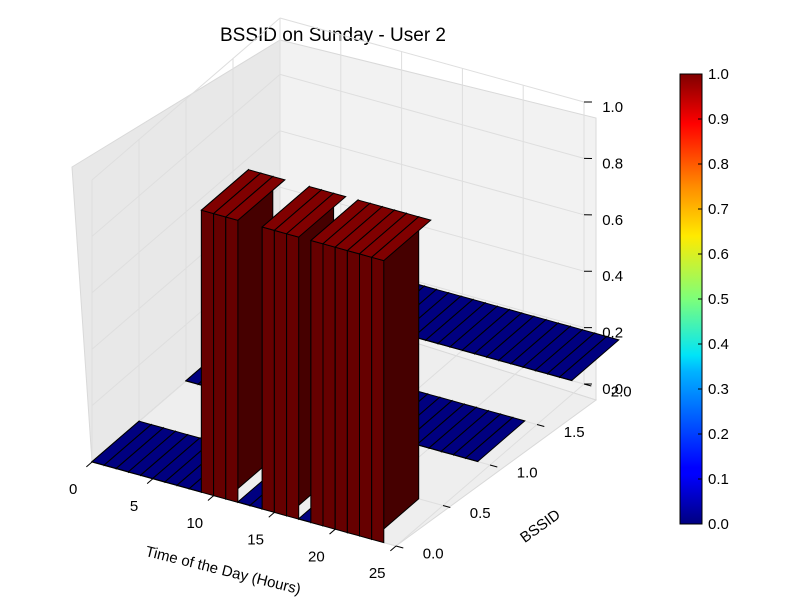 Image resolution: width=800 pixels, height=600 pixels. Describe the element at coordinates (718, 344) in the screenshot. I see `colorbar-tick-label: 0.4` at that location.